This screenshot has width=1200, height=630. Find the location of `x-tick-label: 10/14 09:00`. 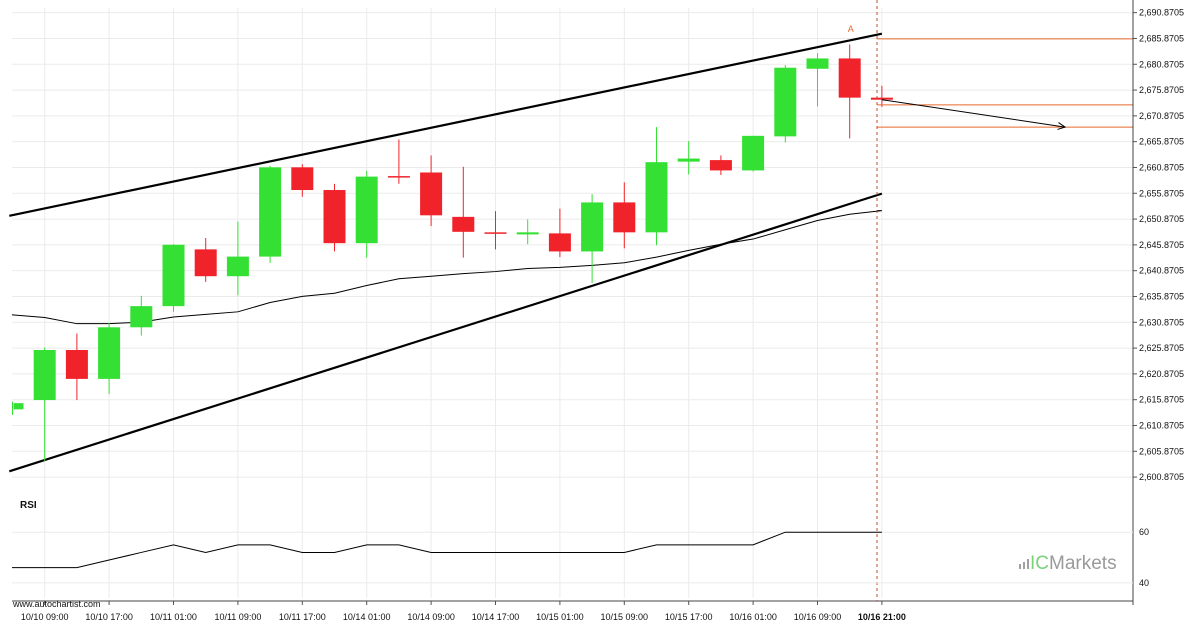

x-tick-label: 10/14 09:00 is located at coordinates (431, 617).